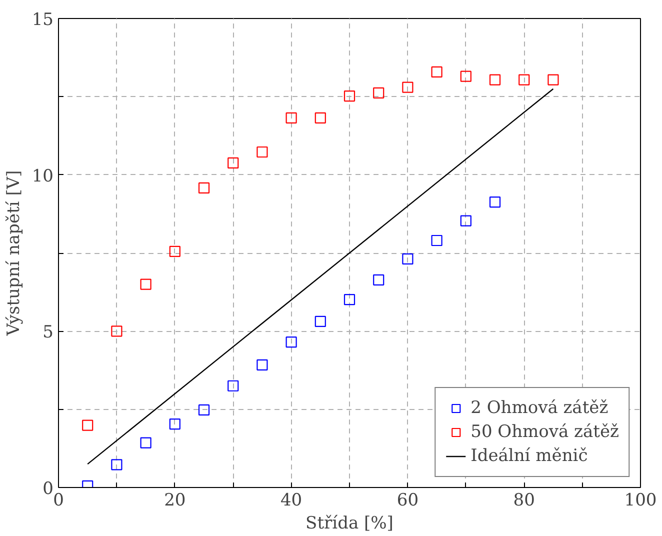 The width and height of the screenshot is (662, 536). I want to click on x-tick-label: 100, so click(640, 500).